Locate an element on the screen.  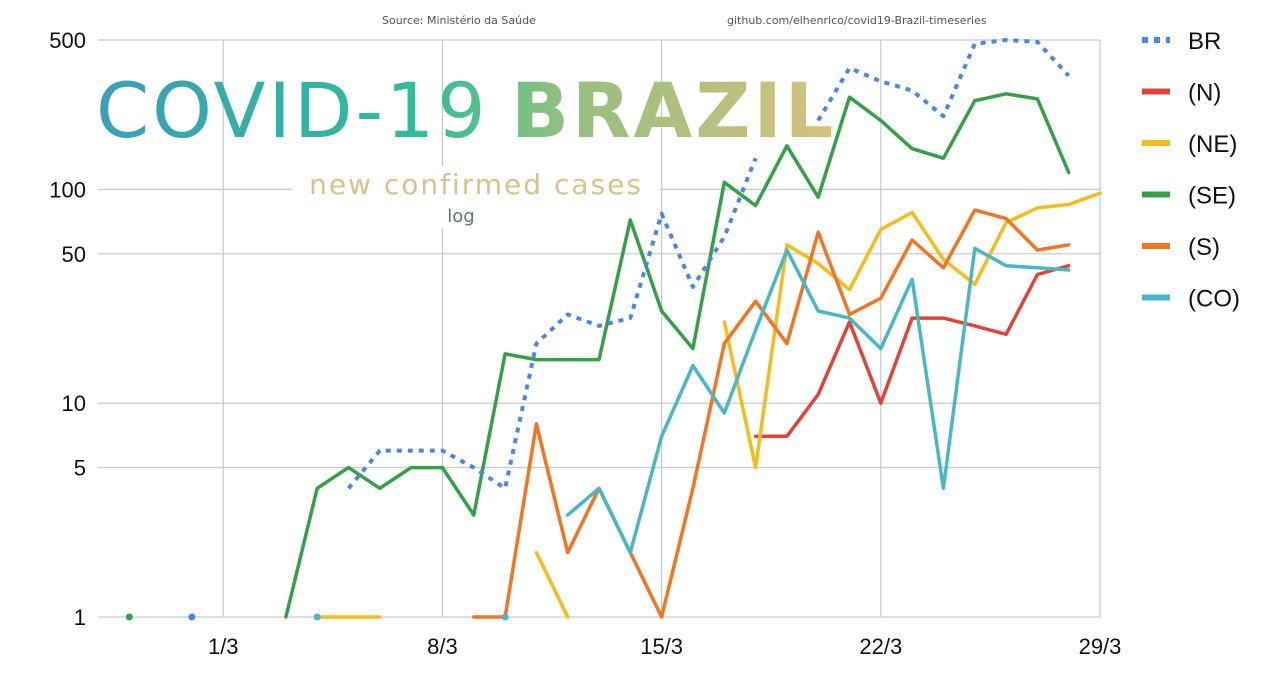
x-axis-ticks: 1/3 8/3 15/3 22/3 29/3 is located at coordinates (664, 646).